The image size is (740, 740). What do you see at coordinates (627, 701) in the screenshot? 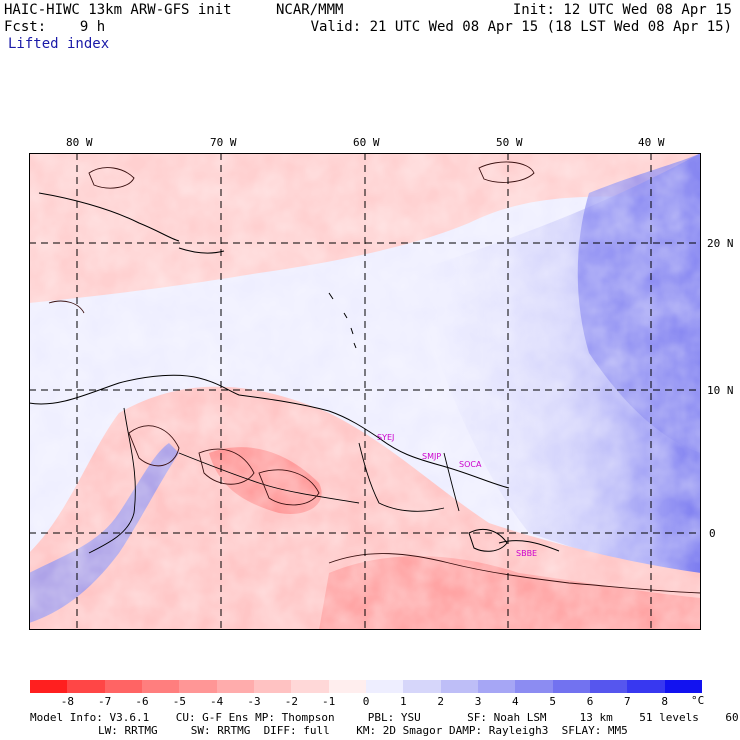
I see `colorbar-tick-label: 7` at bounding box center [627, 701].